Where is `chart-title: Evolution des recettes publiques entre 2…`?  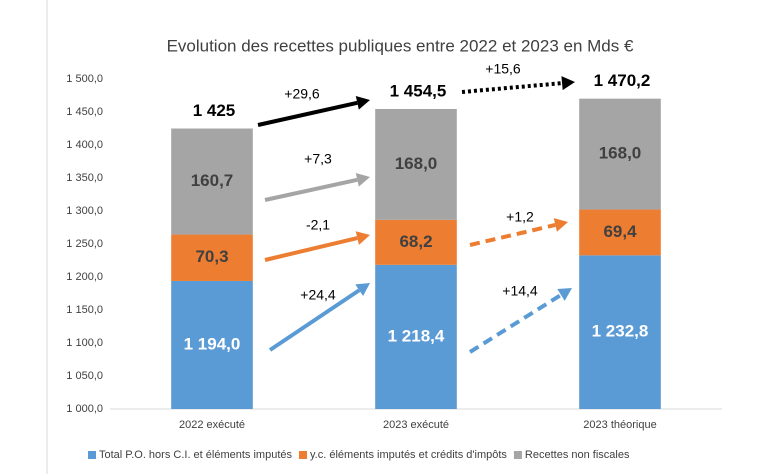
chart-title: Evolution des recettes publiques entre 2… is located at coordinates (400, 45).